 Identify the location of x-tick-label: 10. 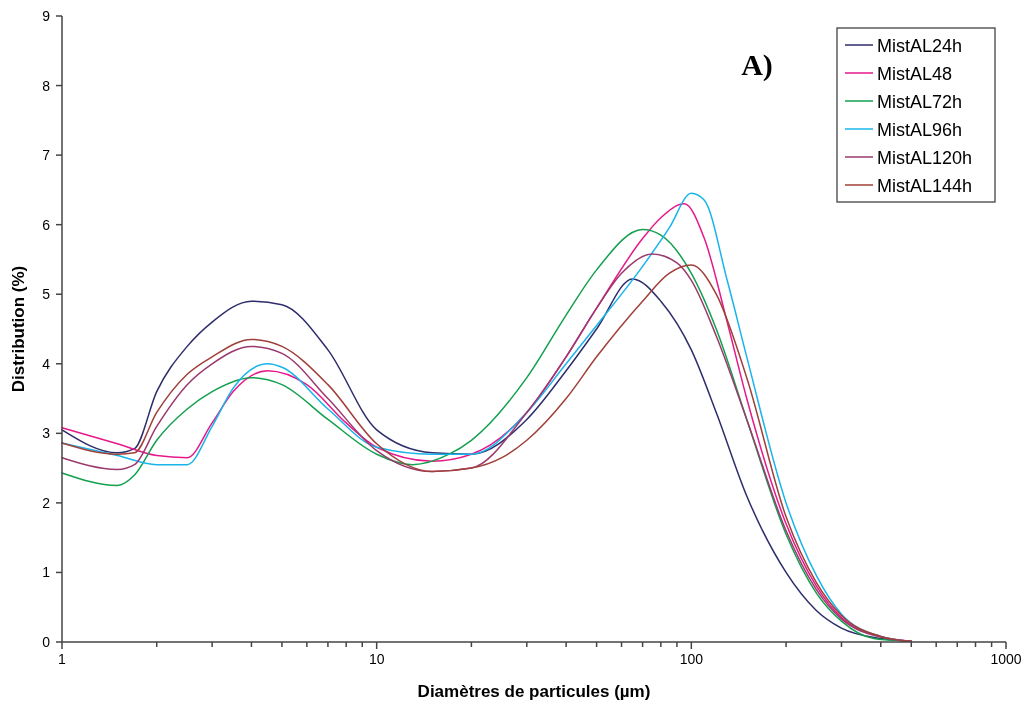
(376, 659).